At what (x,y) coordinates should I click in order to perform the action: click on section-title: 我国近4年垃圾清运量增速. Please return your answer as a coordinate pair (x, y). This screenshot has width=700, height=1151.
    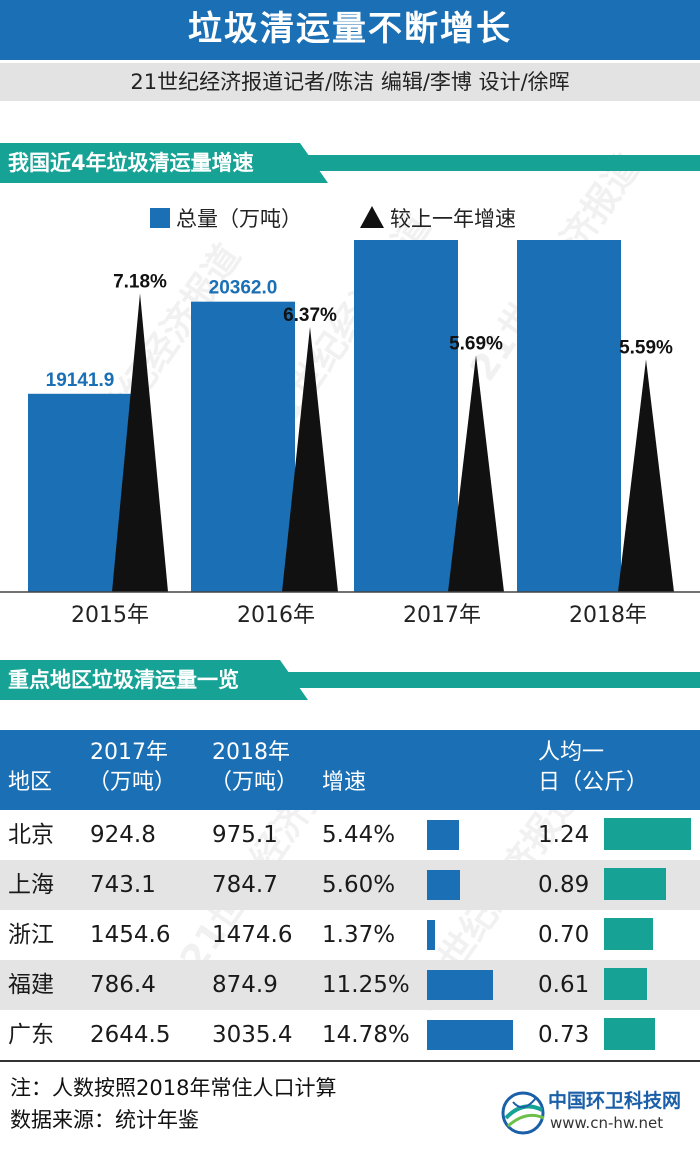
    Looking at the image, I should click on (131, 163).